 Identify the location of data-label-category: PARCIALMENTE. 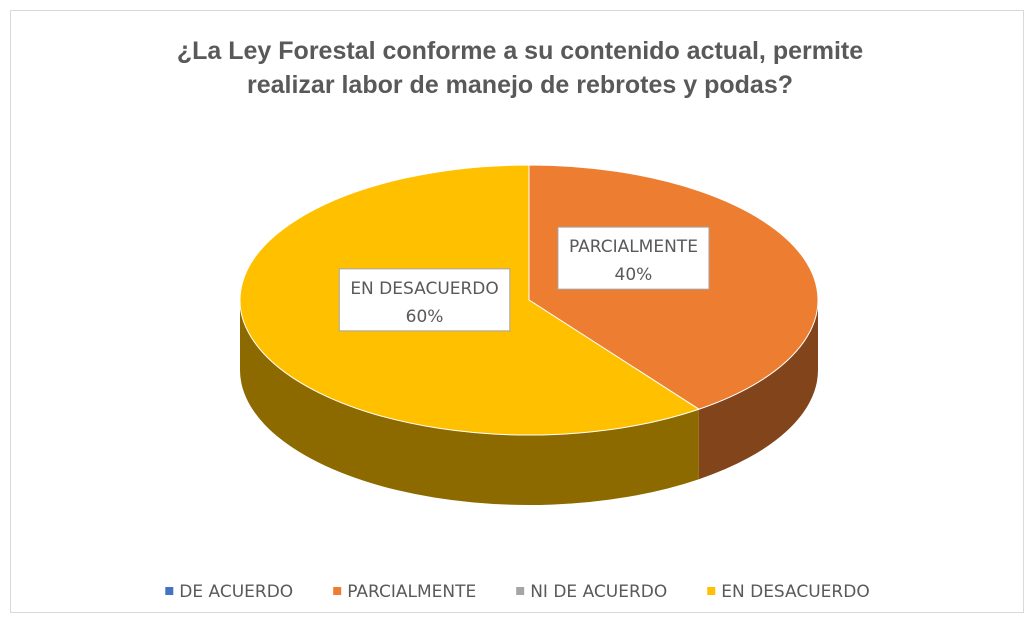
(633, 247).